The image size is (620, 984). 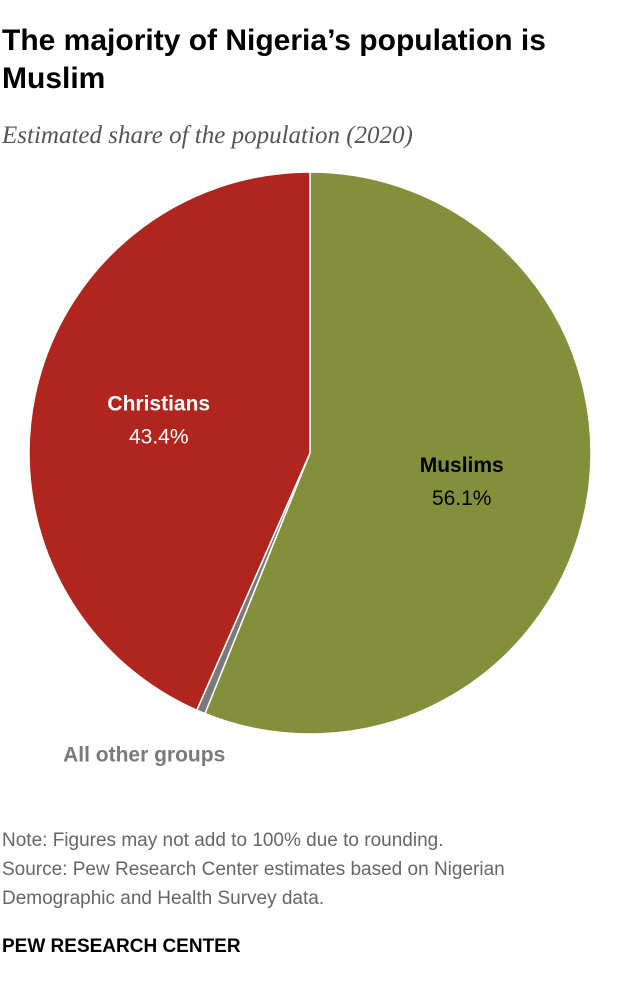 What do you see at coordinates (462, 498) in the screenshot?
I see `value-label: 56.1%` at bounding box center [462, 498].